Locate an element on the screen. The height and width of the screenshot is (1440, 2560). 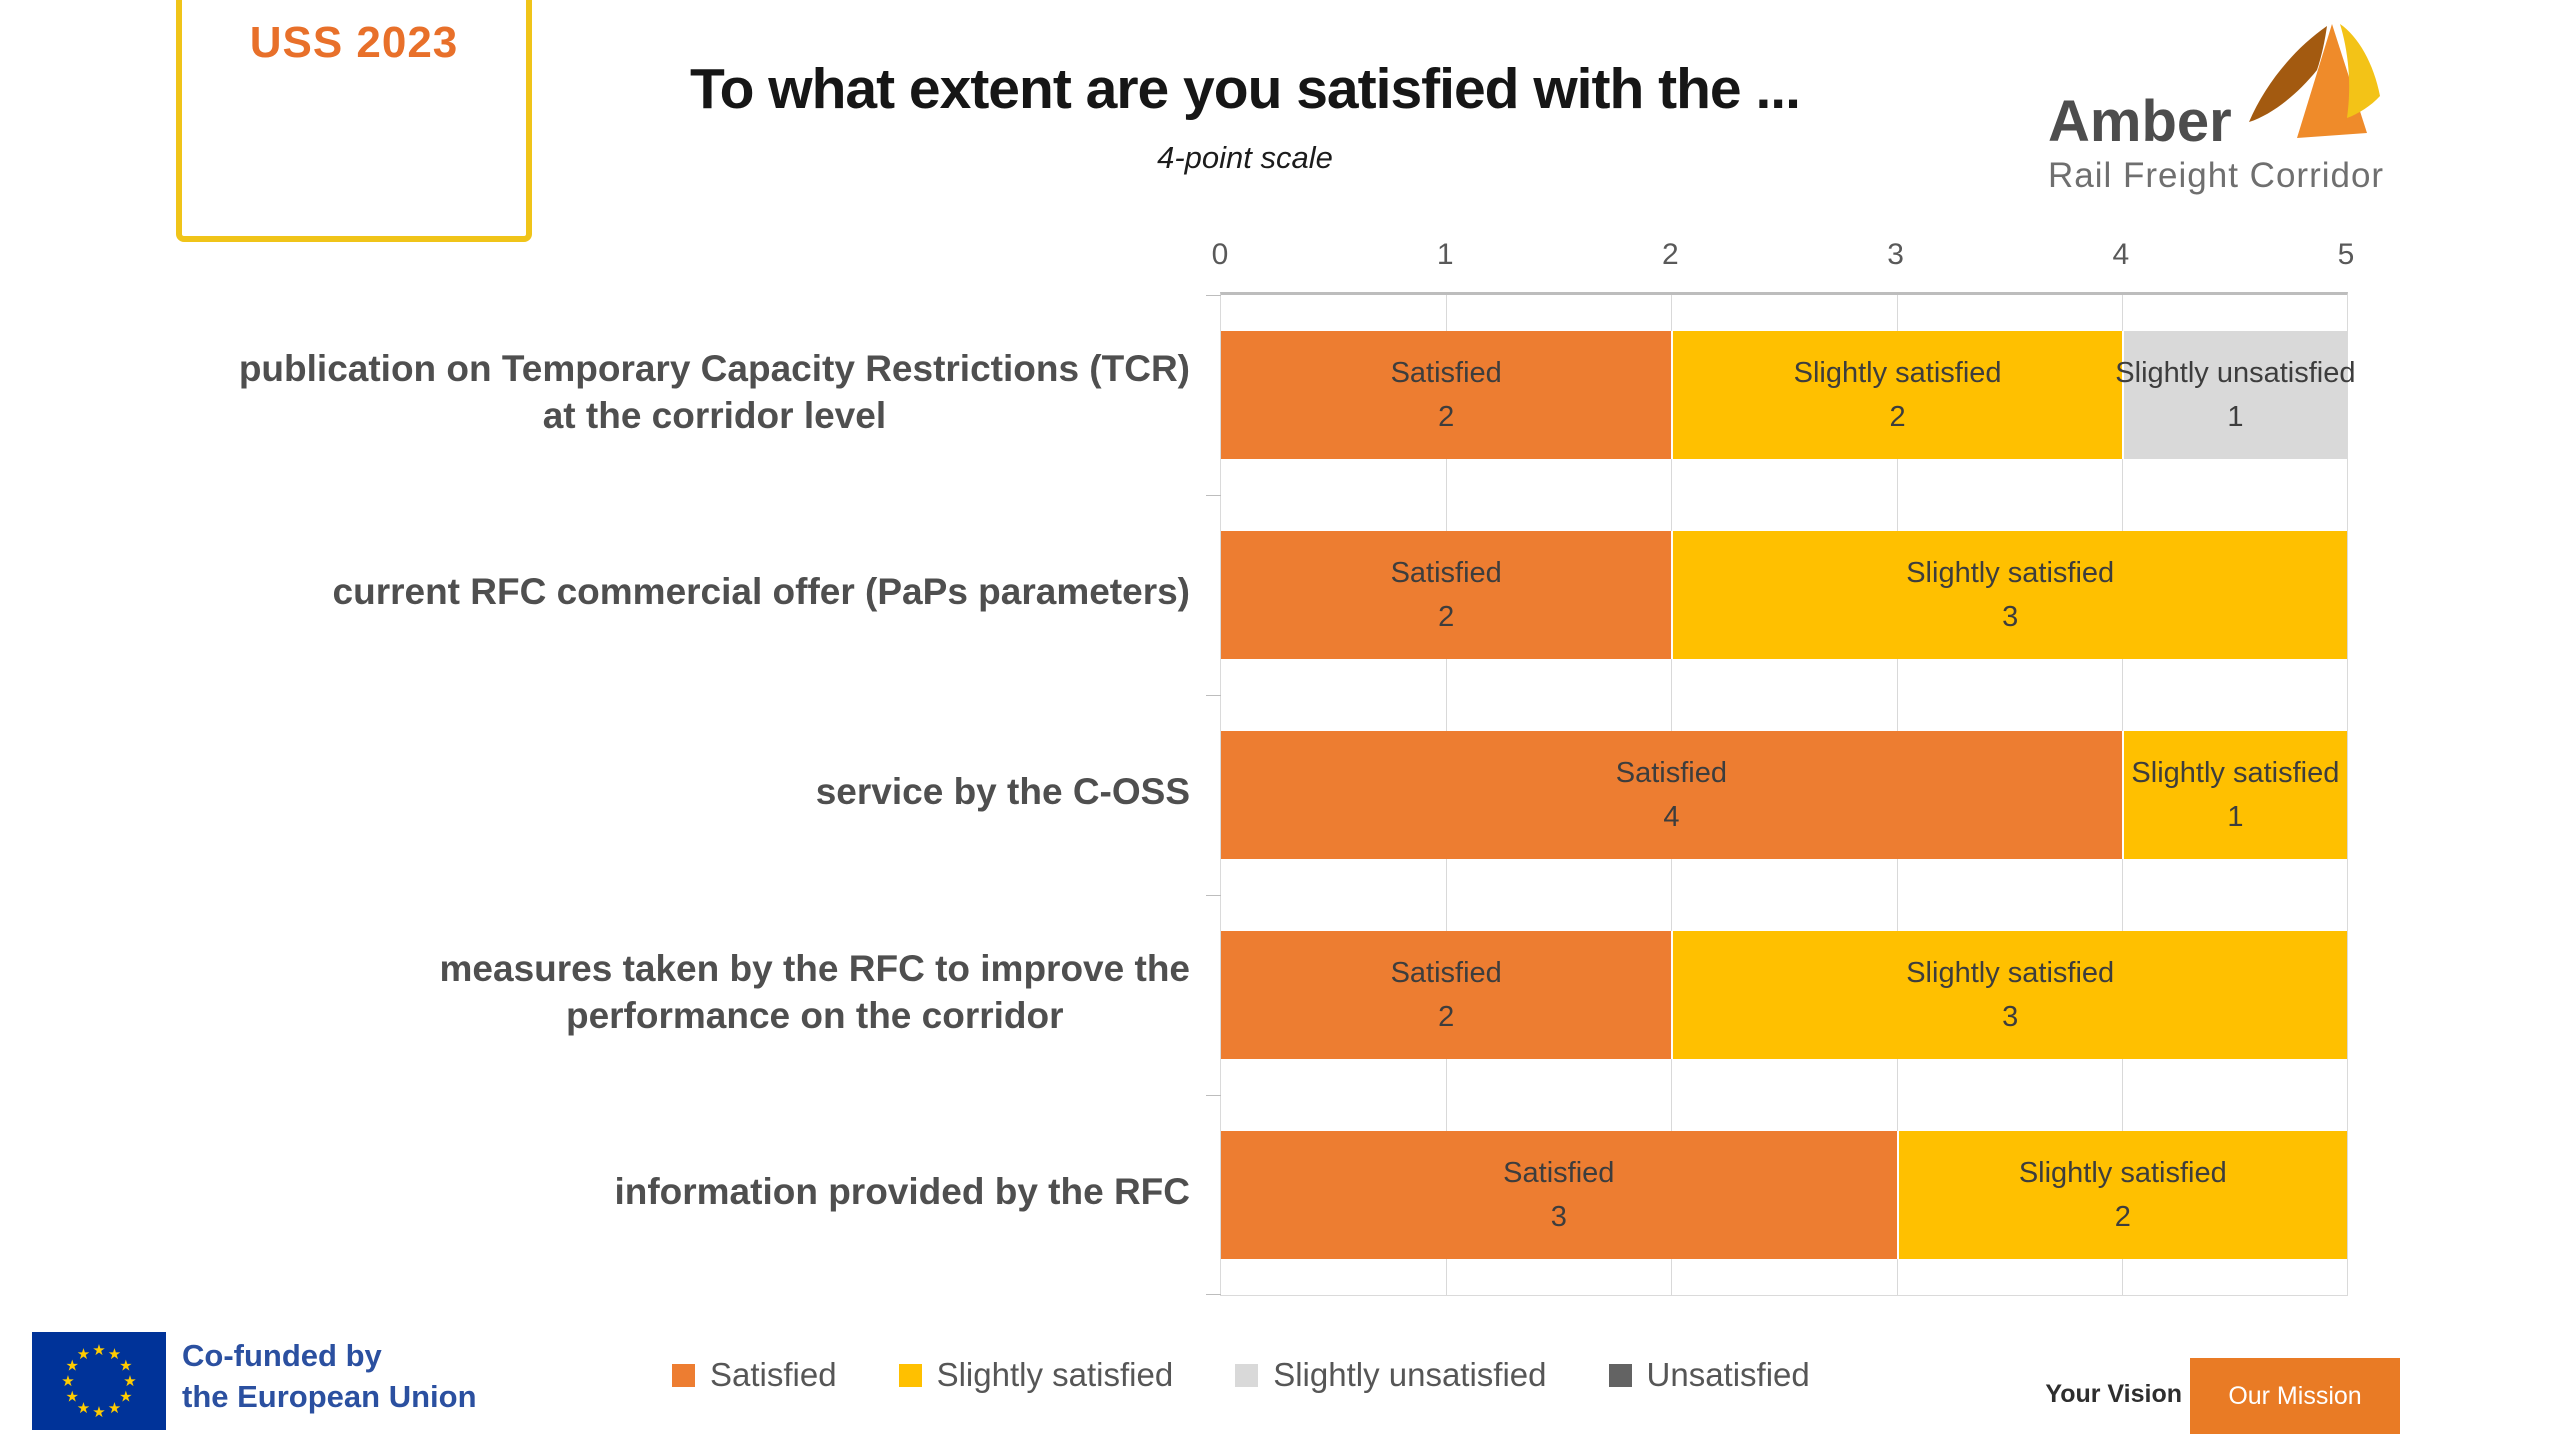
category-row: service by the C-OSS is located at coordinates (615, 792).